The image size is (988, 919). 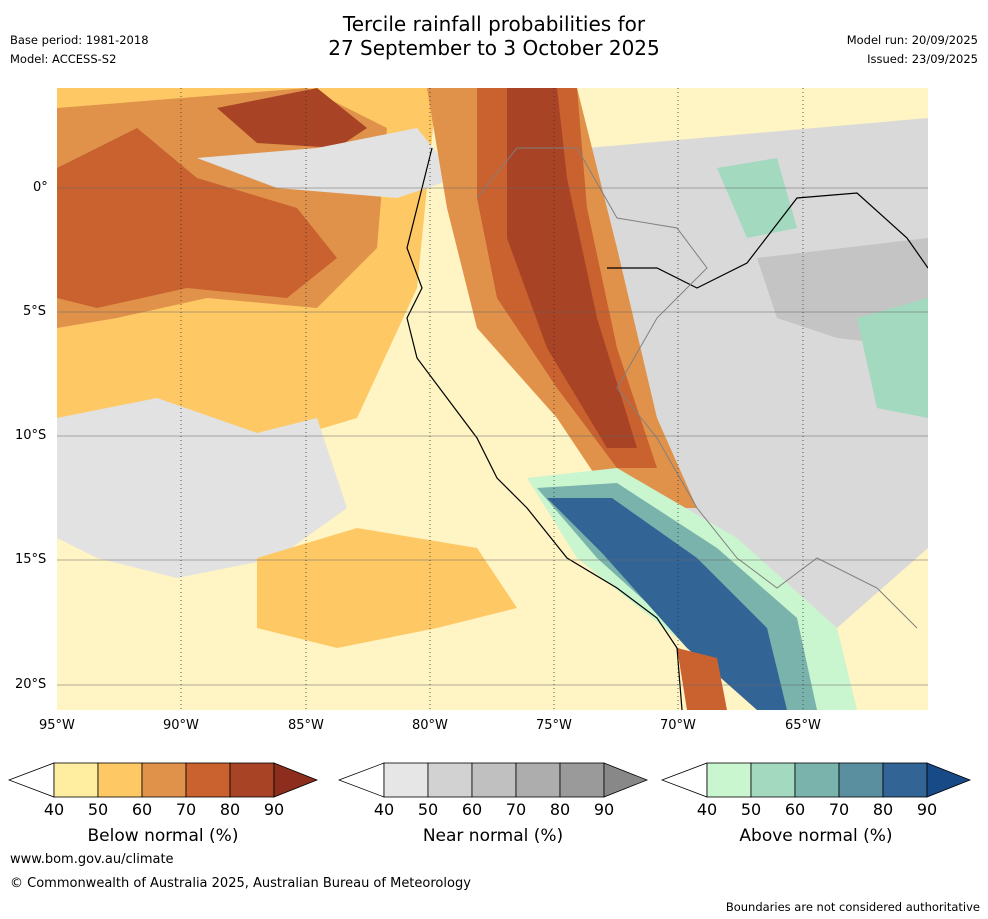 What do you see at coordinates (912, 40) in the screenshot?
I see `model-run: Model run: 20/09/2025` at bounding box center [912, 40].